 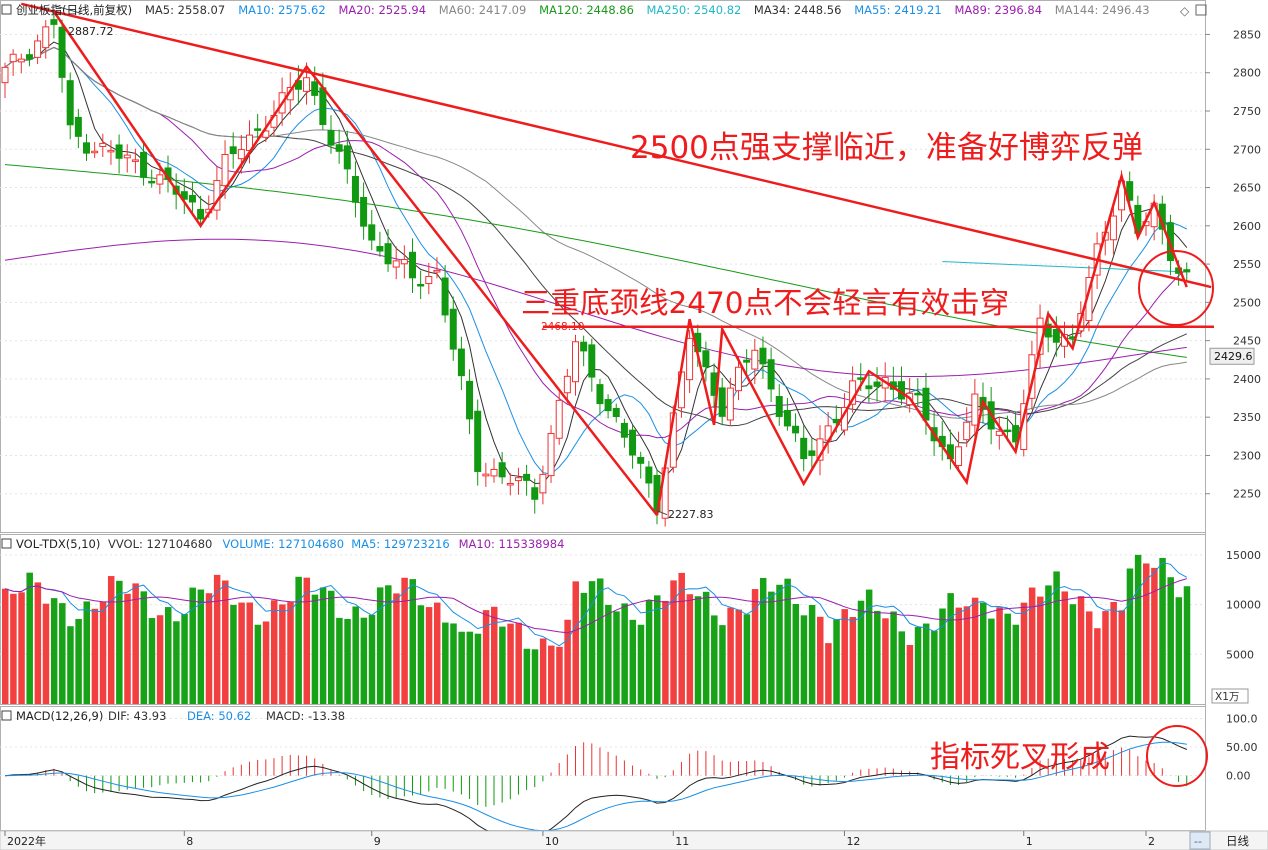 What do you see at coordinates (189, 841) in the screenshot?
I see `x-tick-label: 8` at bounding box center [189, 841].